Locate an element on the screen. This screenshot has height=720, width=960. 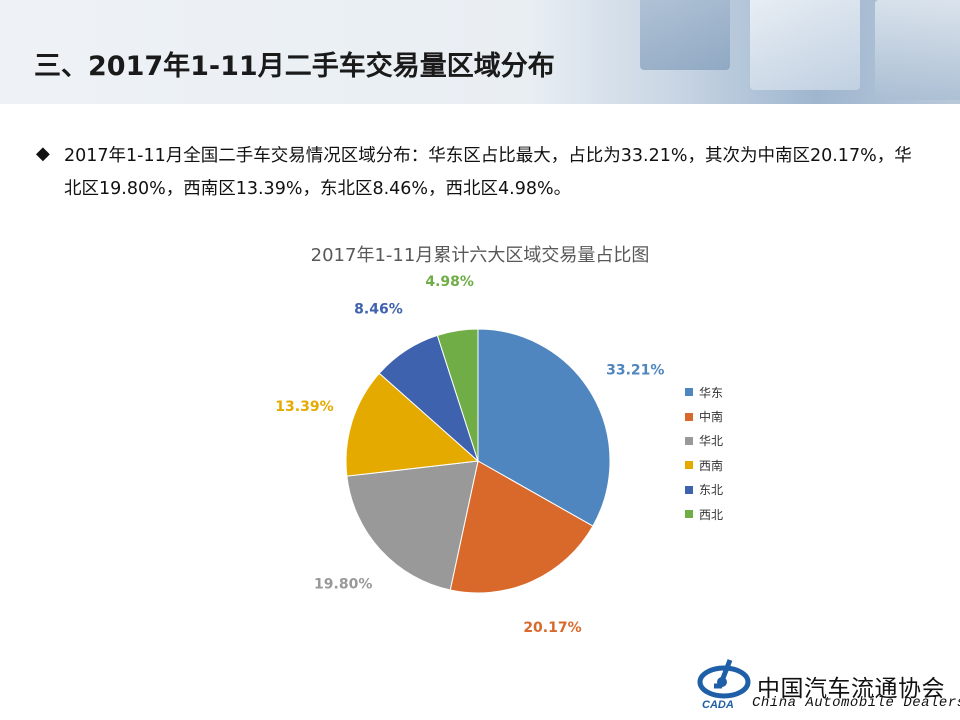
data-label-中南: 20.17% is located at coordinates (552, 628).